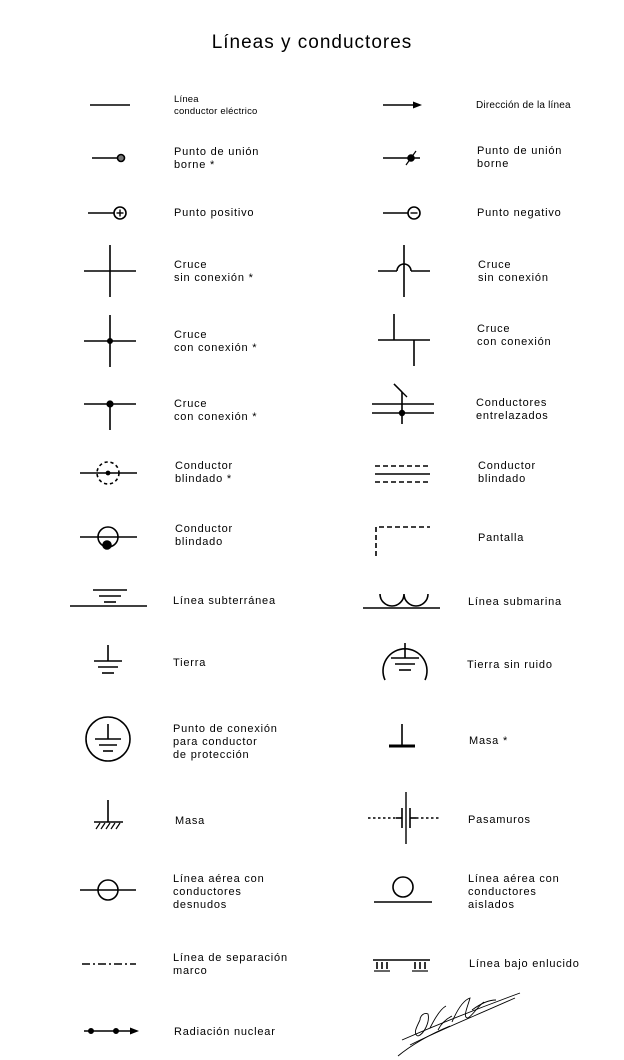 The height and width of the screenshot is (1060, 624). Describe the element at coordinates (108, 815) in the screenshot. I see `mass-symbol` at that location.